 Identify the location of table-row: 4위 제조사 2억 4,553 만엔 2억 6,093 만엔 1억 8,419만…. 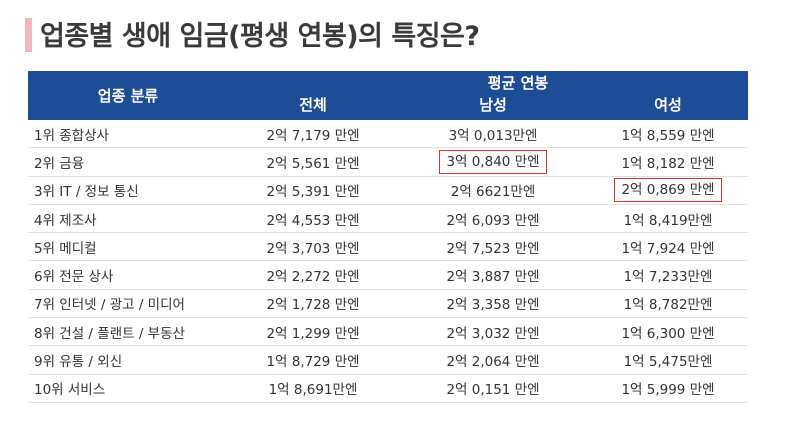
(388, 219).